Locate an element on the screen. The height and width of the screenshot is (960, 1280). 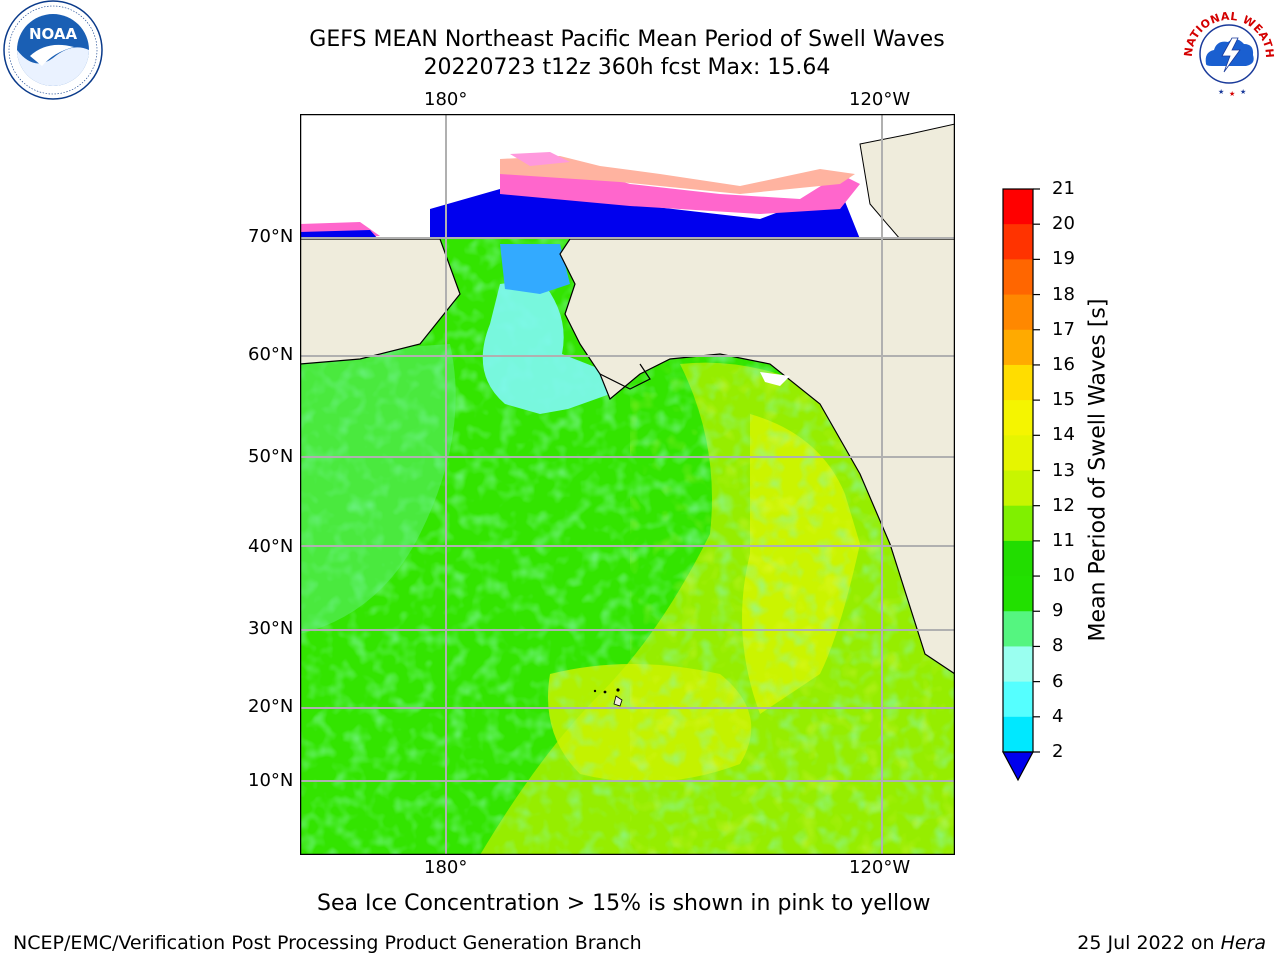
lat-label-40n: 40°N is located at coordinates (271, 546).